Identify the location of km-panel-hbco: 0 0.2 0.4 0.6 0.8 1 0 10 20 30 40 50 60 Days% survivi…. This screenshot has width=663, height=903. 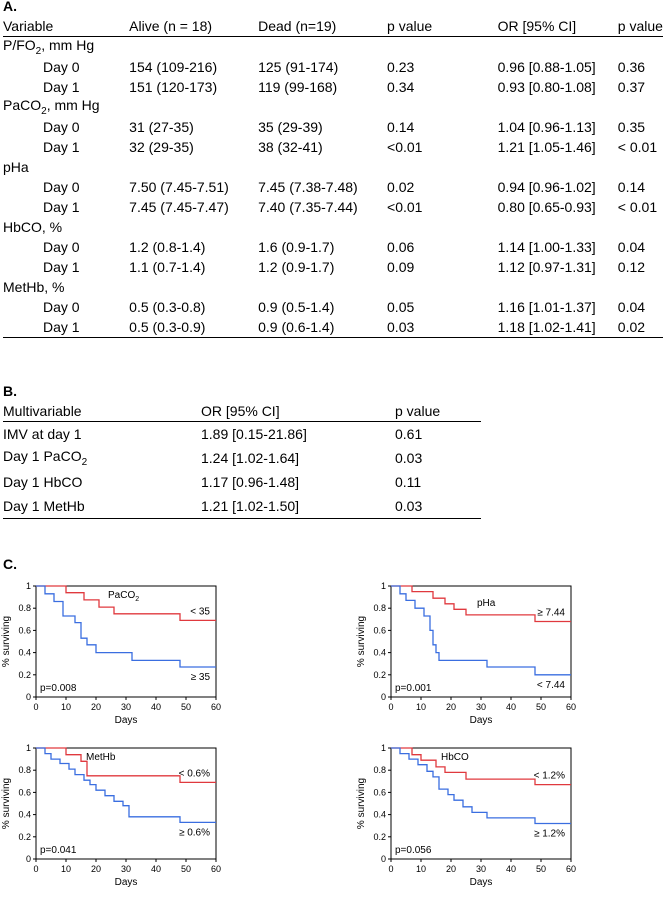
(475, 820).